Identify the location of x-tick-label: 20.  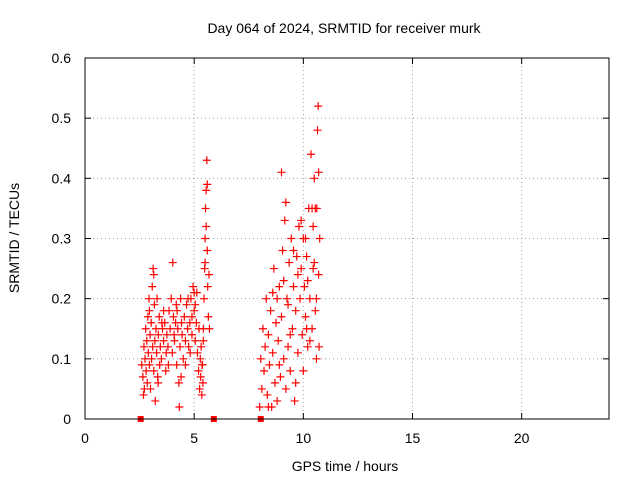
(522, 438).